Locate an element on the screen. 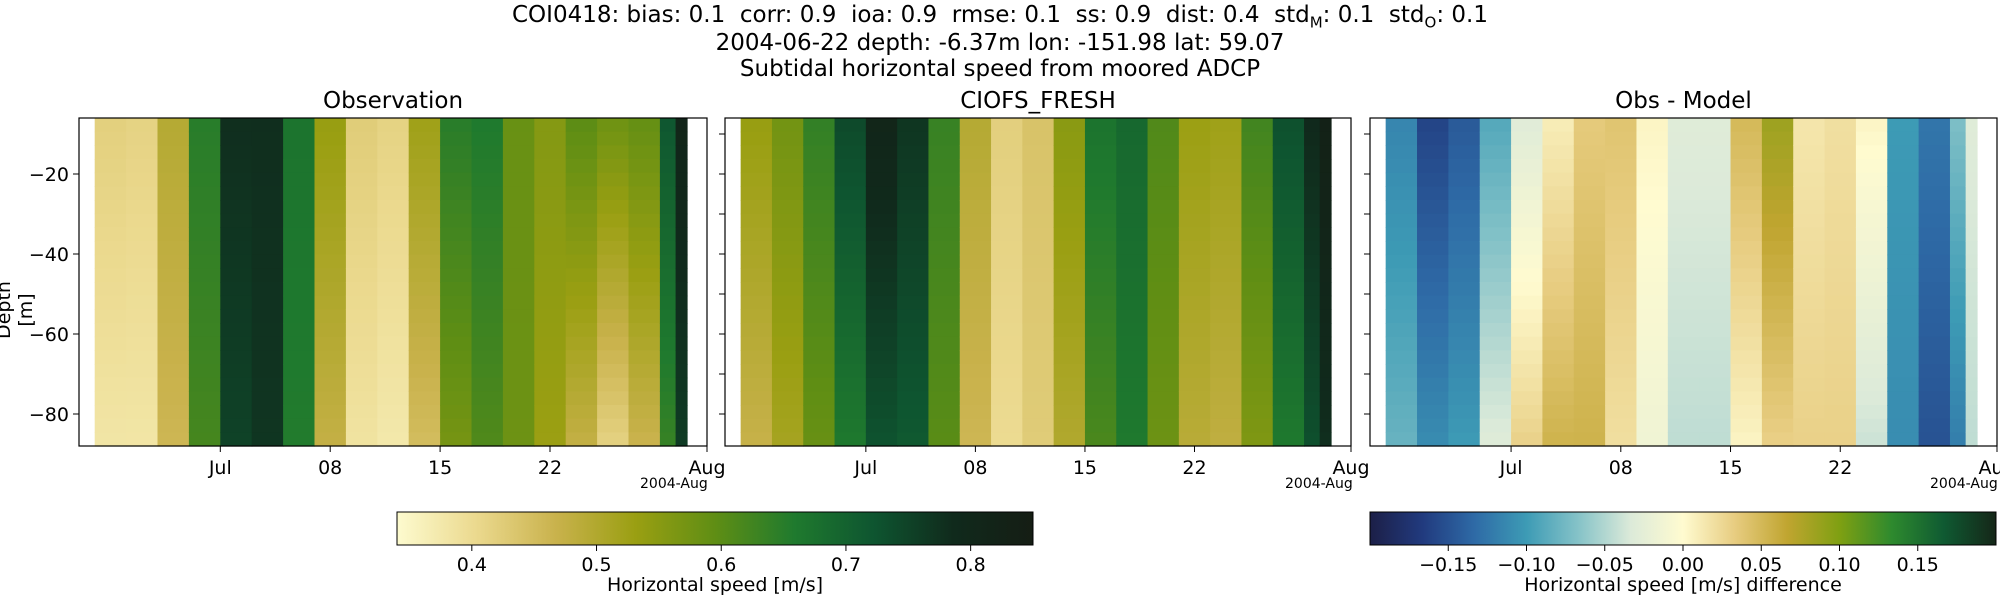  colorbar-difference is located at coordinates (1683, 528).